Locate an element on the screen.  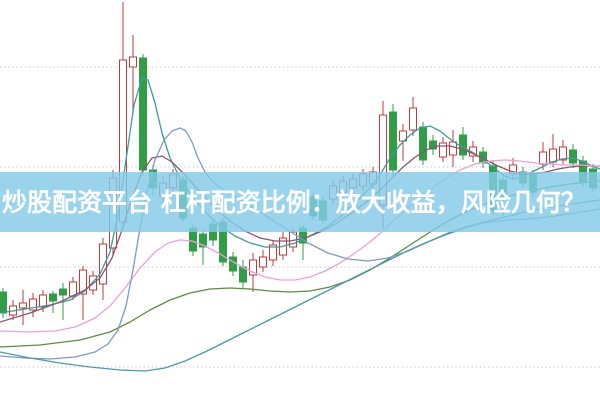
headline-overlay-band: 炒股配资平台 杠杆配资比例：放大收益，风险几何？ is located at coordinates (300, 202).